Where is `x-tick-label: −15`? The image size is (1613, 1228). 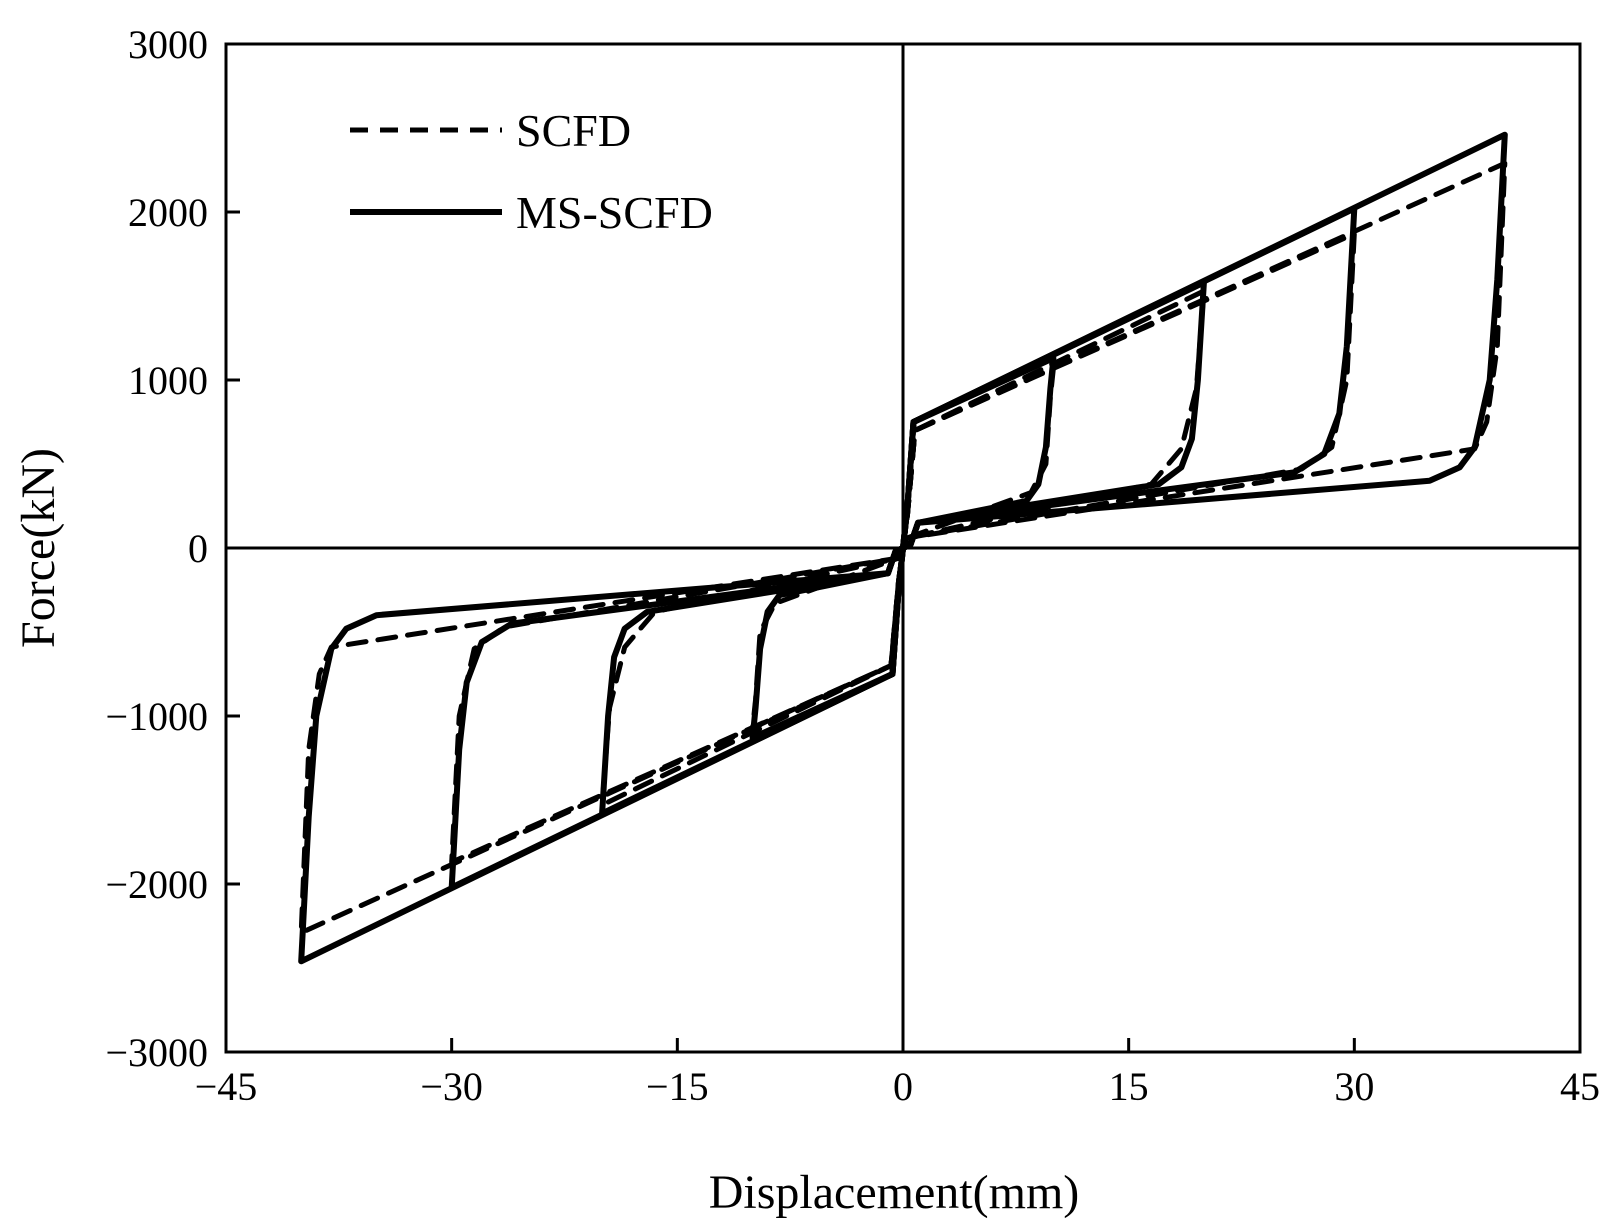 x-tick-label: −15 is located at coordinates (677, 1086).